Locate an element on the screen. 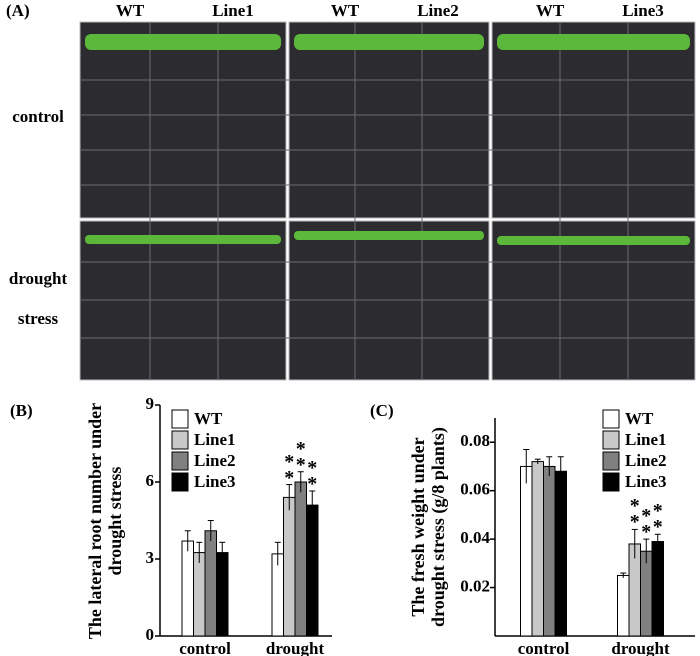  y-tick-label: 0.08 is located at coordinates (475, 440).